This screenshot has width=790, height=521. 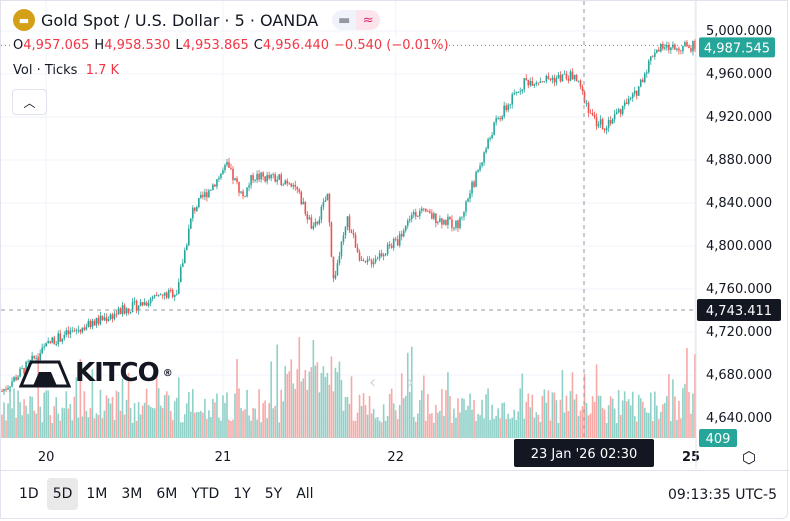 What do you see at coordinates (739, 74) in the screenshot?
I see `price-tick: 4,960.000` at bounding box center [739, 74].